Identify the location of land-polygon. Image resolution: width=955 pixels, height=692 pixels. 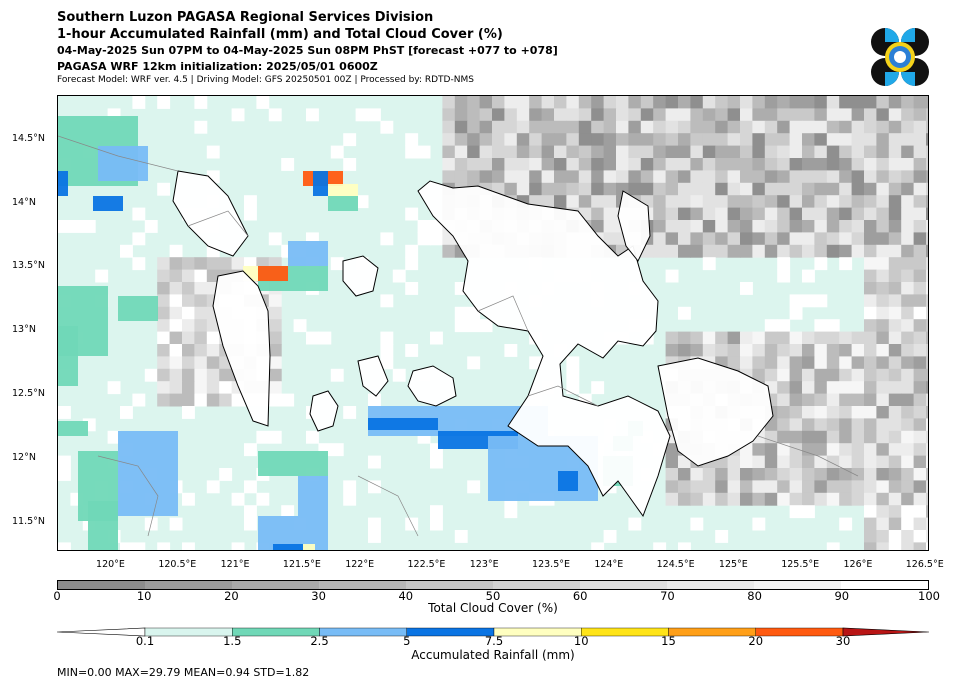
(241, 348).